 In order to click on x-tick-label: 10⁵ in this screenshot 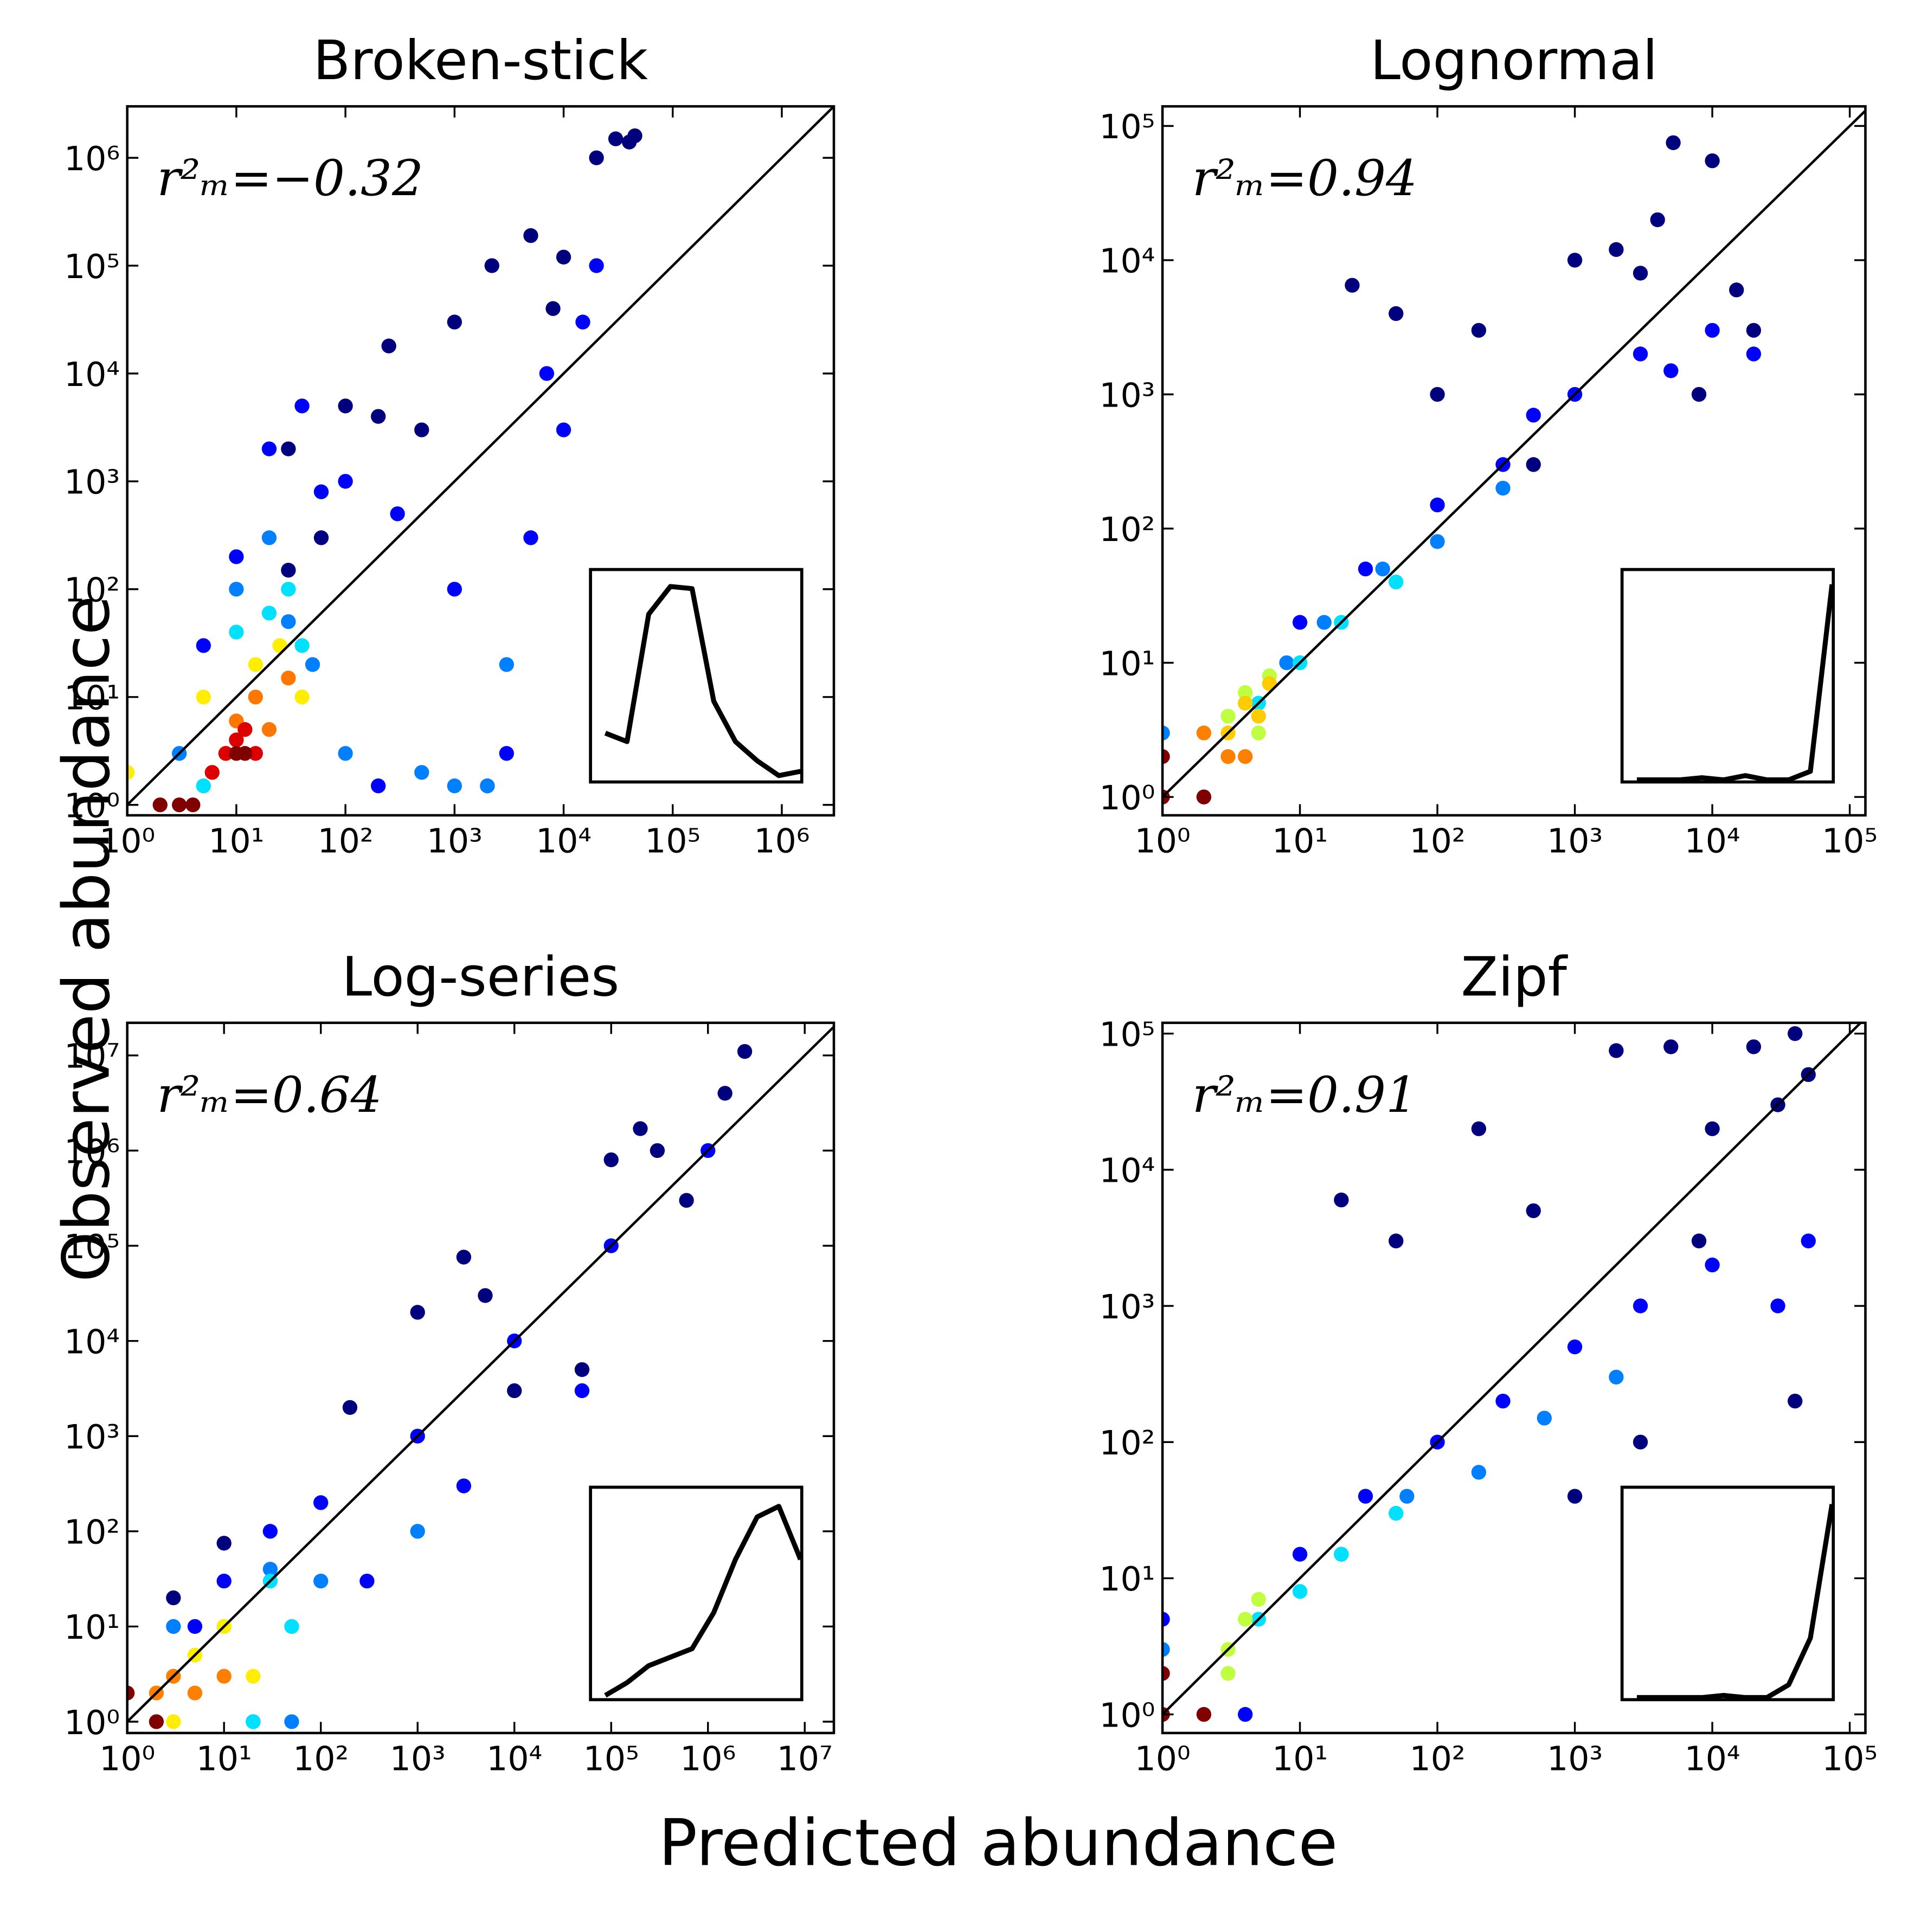, I will do `click(1850, 840)`.